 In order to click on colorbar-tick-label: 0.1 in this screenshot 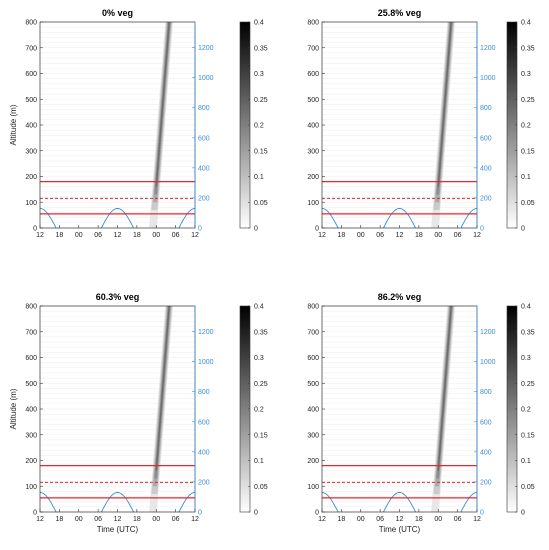, I will do `click(526, 177)`.